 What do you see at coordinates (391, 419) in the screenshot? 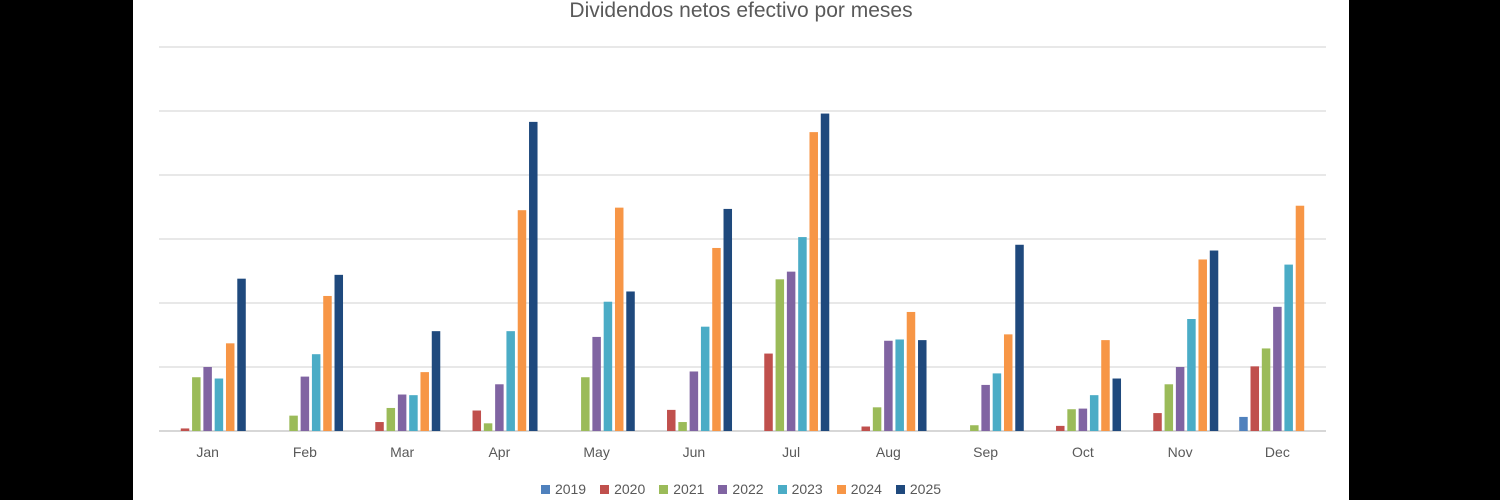
I see `bar-mar-2021` at bounding box center [391, 419].